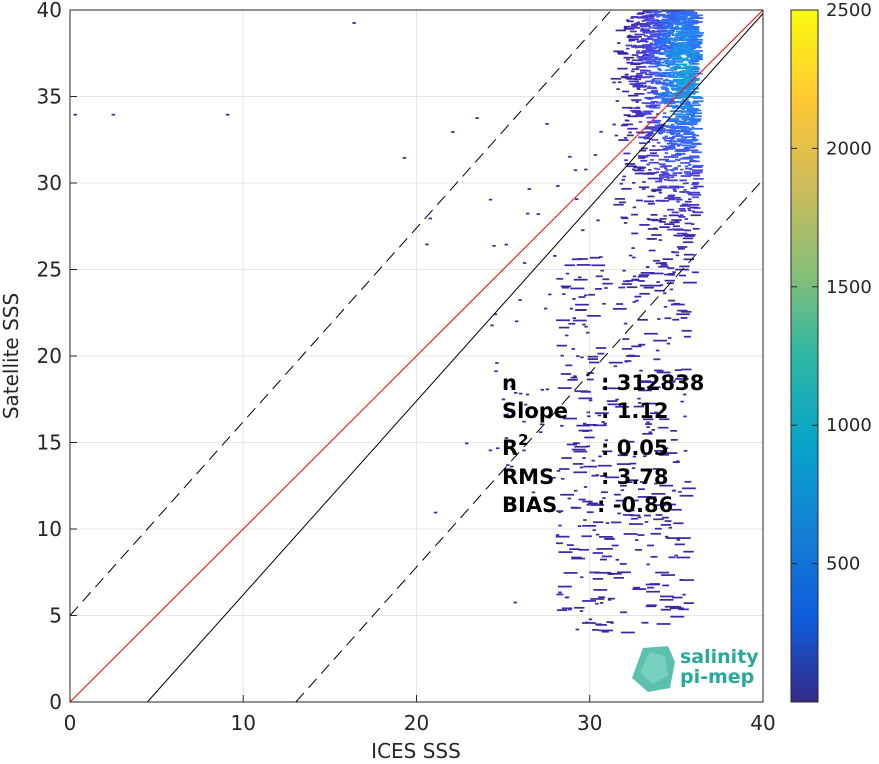  I want to click on y-axis-title: Satellite SSS, so click(11, 356).